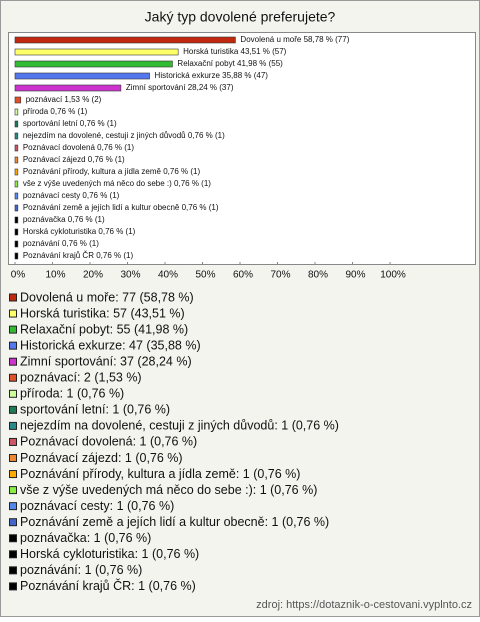  I want to click on x-tick-label: 10%, so click(55, 275).